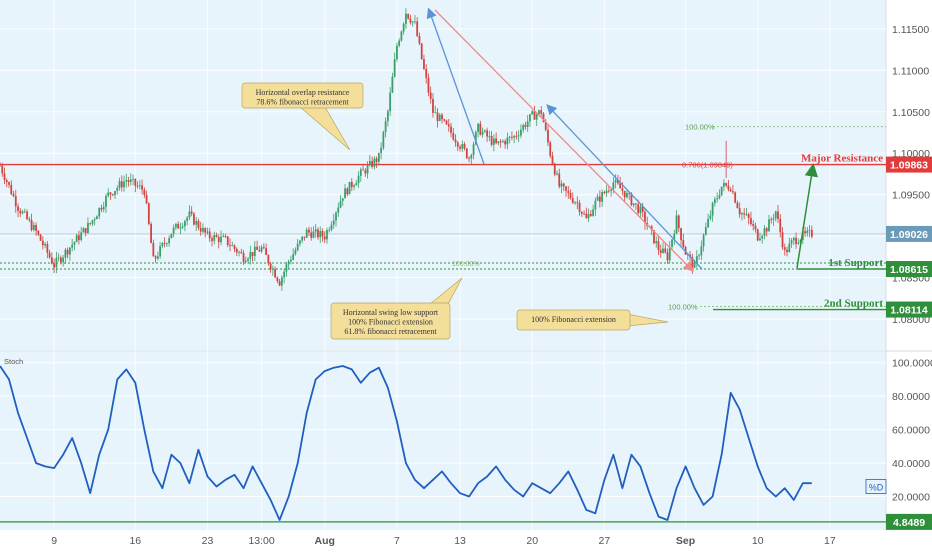 Image resolution: width=932 pixels, height=555 pixels. I want to click on time-tick-label: 13:00, so click(261, 541).